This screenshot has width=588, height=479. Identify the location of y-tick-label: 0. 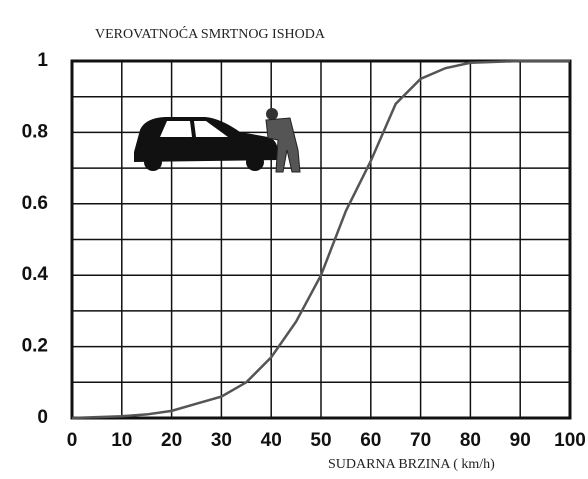
(42, 417).